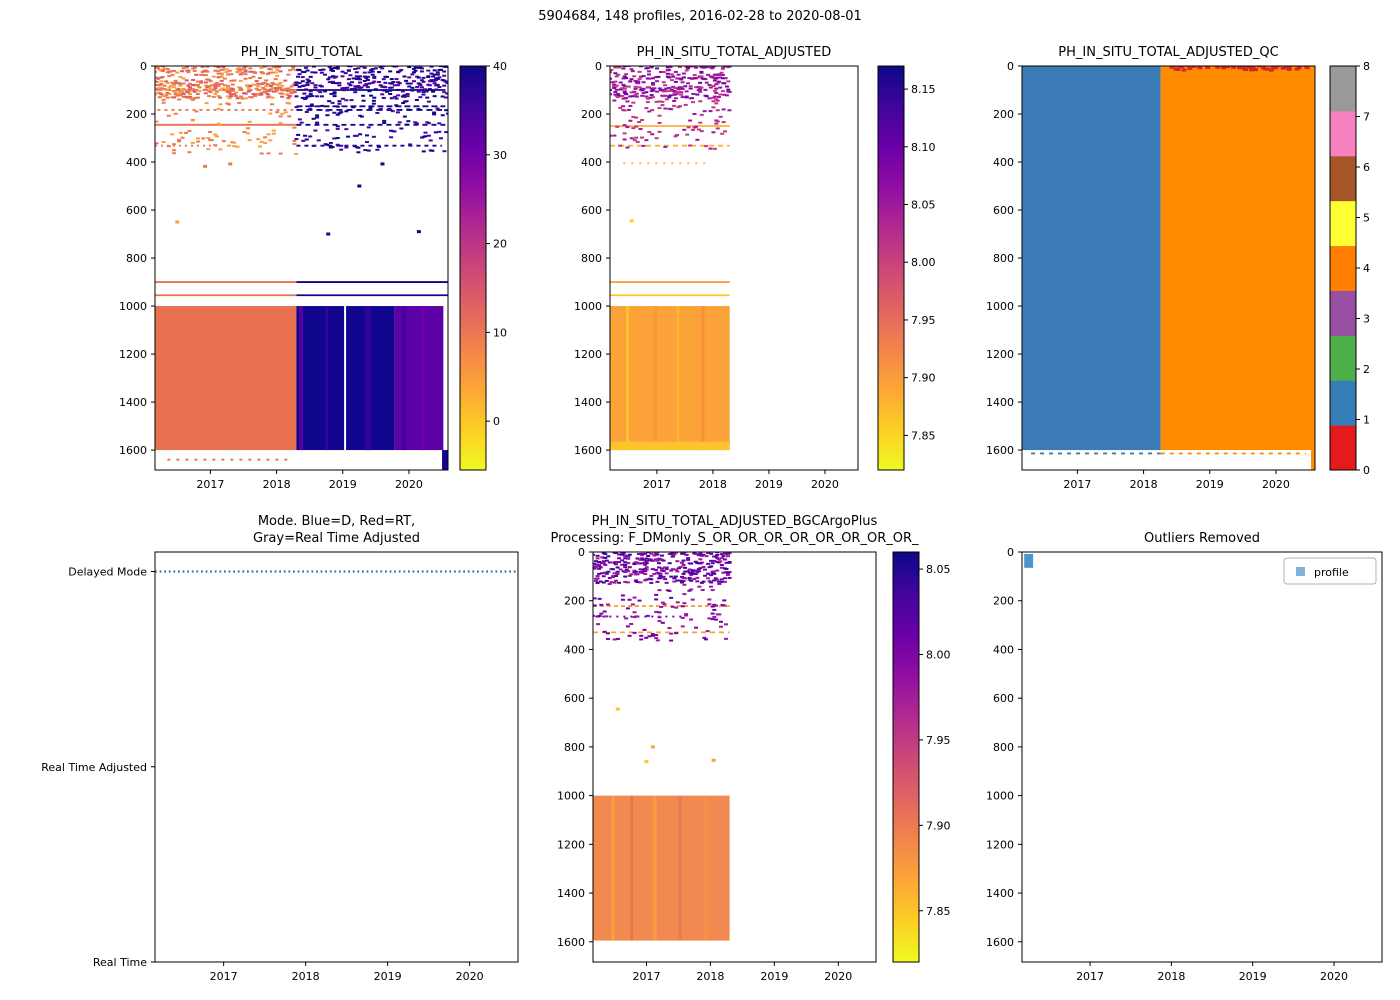 The width and height of the screenshot is (1400, 1000). I want to click on plot-area-outliers-removed, so click(1029, 560).